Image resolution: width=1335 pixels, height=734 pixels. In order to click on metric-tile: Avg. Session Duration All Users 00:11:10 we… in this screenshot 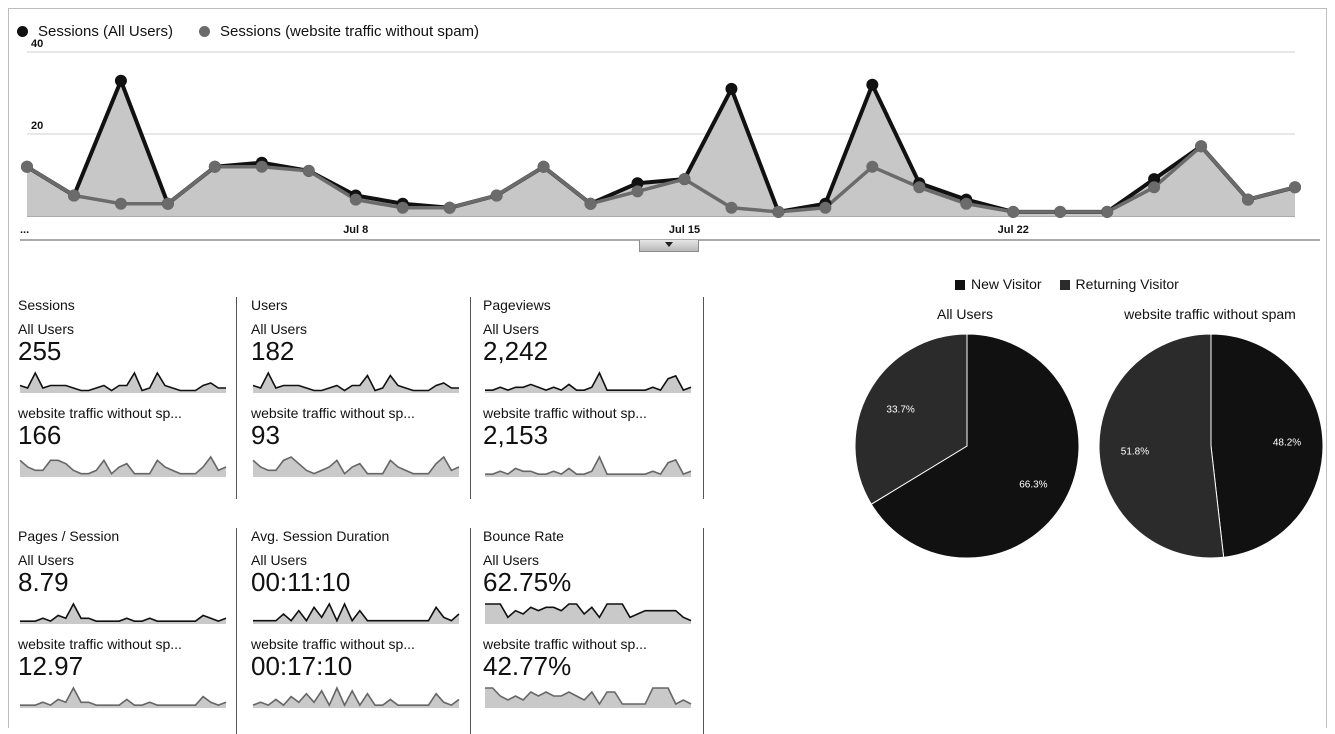, I will do `click(358, 619)`.